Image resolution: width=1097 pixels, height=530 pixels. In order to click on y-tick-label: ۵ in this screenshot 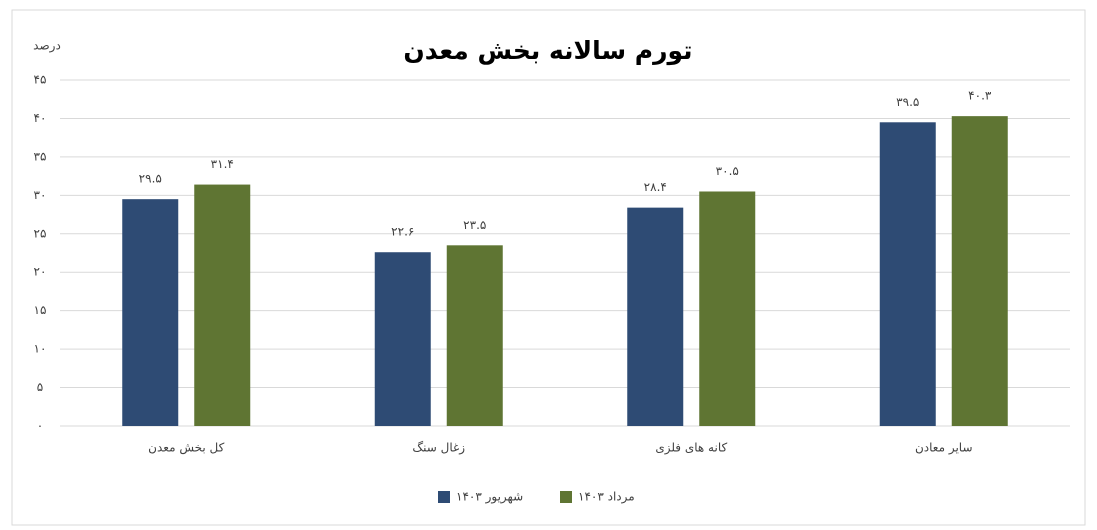, I will do `click(40, 387)`.